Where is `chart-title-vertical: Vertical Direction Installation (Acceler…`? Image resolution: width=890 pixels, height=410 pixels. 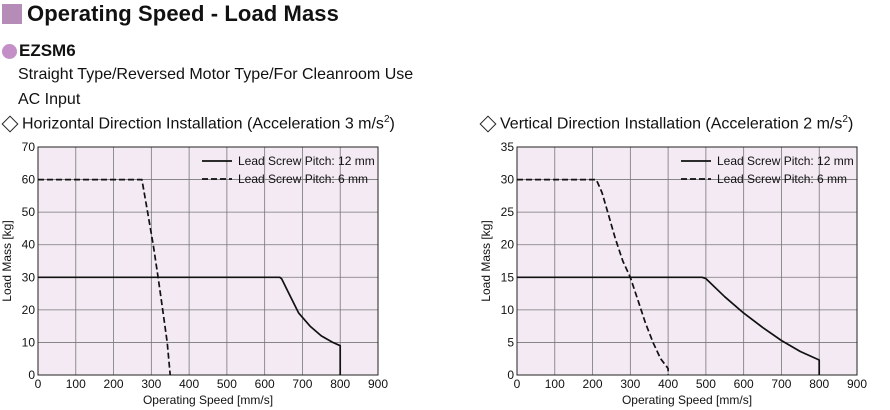 chart-title-vertical: Vertical Direction Installation (Acceler… is located at coordinates (665, 123).